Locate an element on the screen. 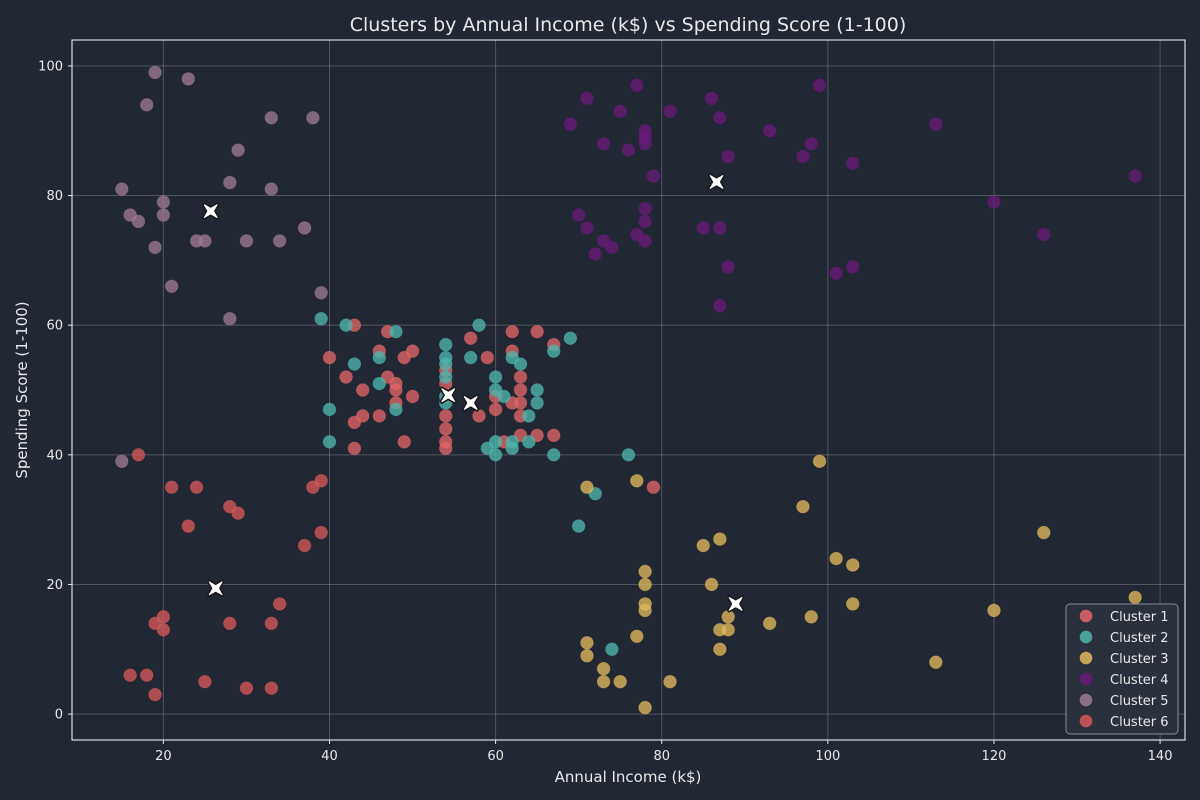 The width and height of the screenshot is (1200, 800). legend-marker is located at coordinates (1086, 700).